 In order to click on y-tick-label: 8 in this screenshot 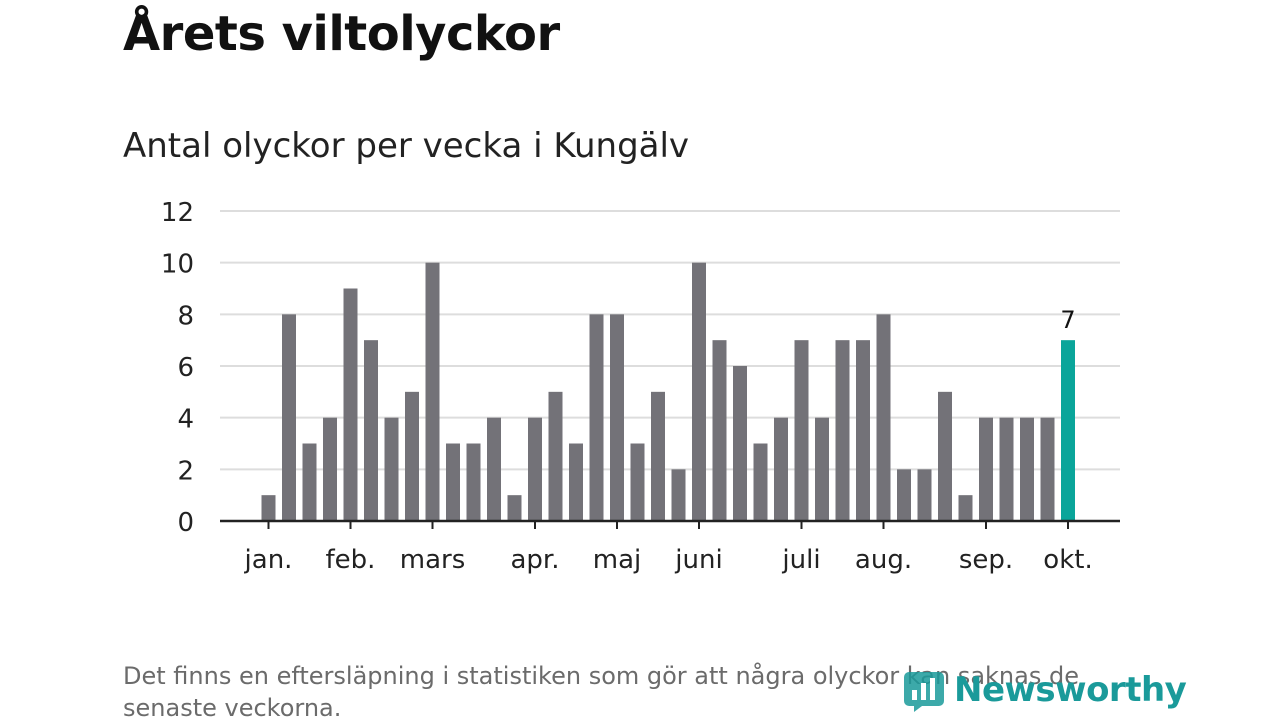, I will do `click(185, 316)`.